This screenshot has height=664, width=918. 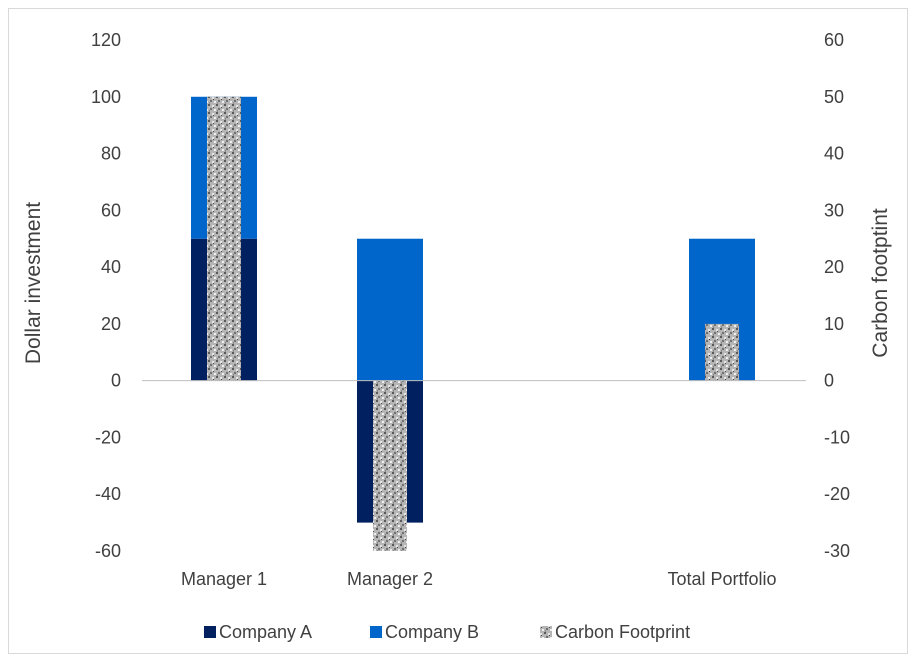 What do you see at coordinates (432, 632) in the screenshot?
I see `legend-label: Company B` at bounding box center [432, 632].